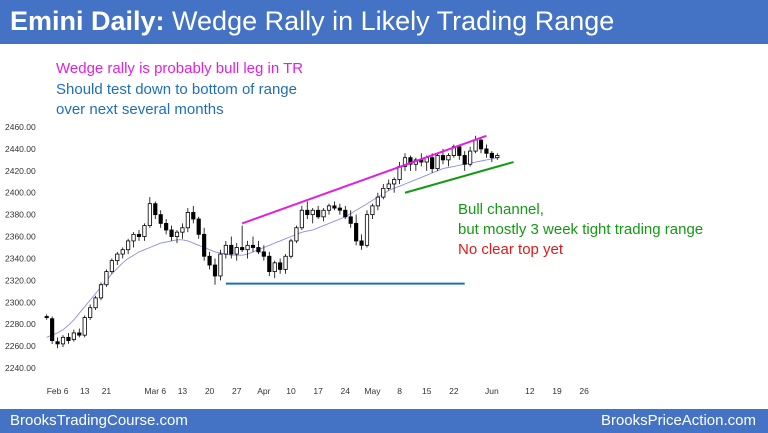 This screenshot has height=433, width=768. I want to click on x-tick-label: 24, so click(346, 391).